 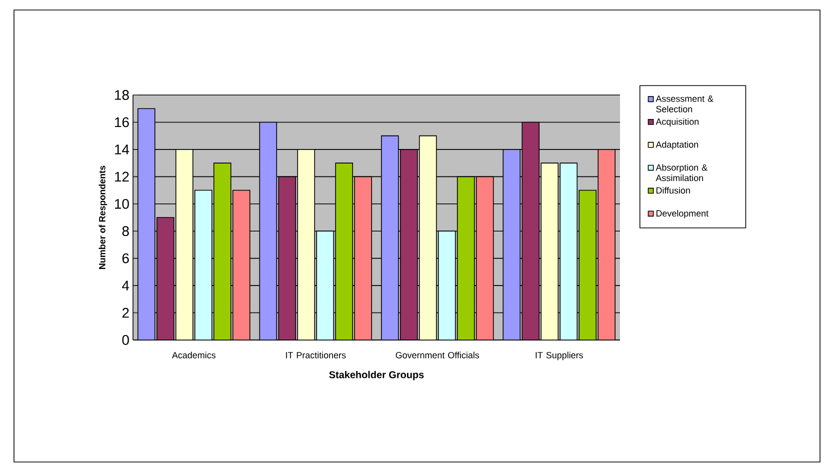 What do you see at coordinates (438, 355) in the screenshot?
I see `x-tick-label: Government Officials` at bounding box center [438, 355].